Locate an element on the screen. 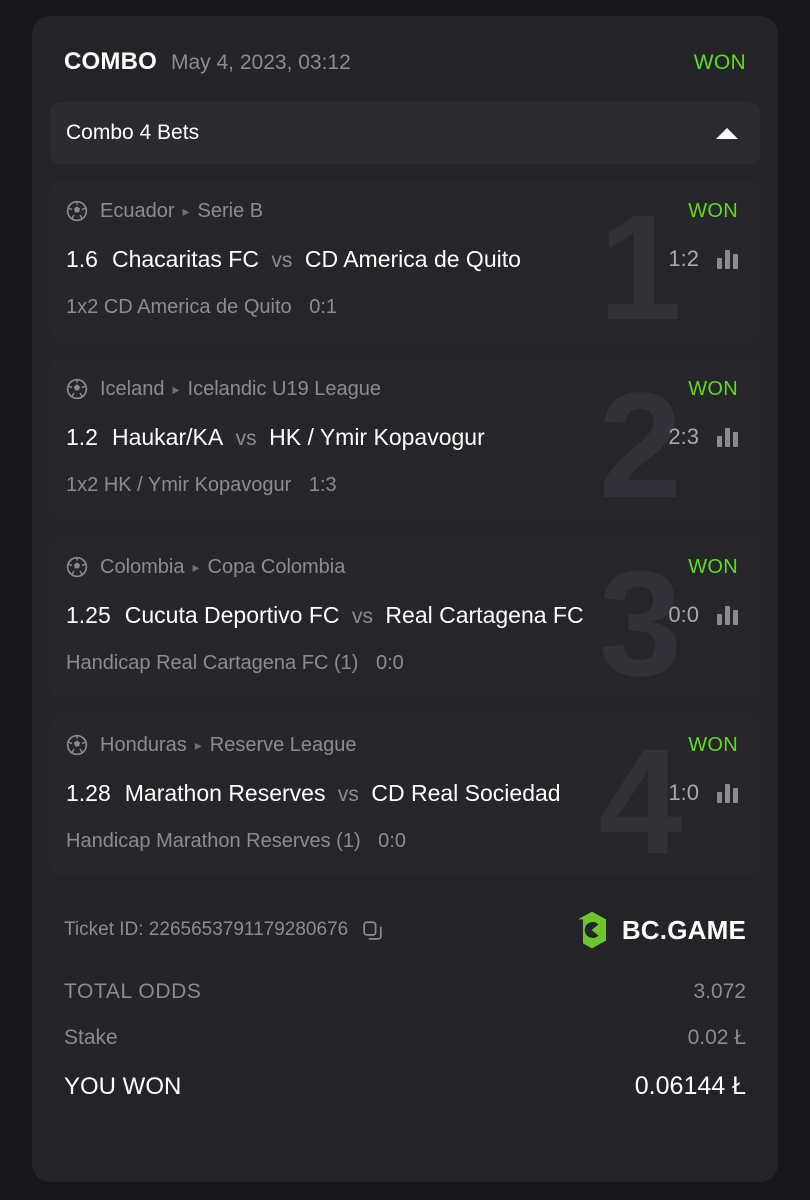 The height and width of the screenshot is (1200, 810). bet-score: 0:0 is located at coordinates (683, 614).